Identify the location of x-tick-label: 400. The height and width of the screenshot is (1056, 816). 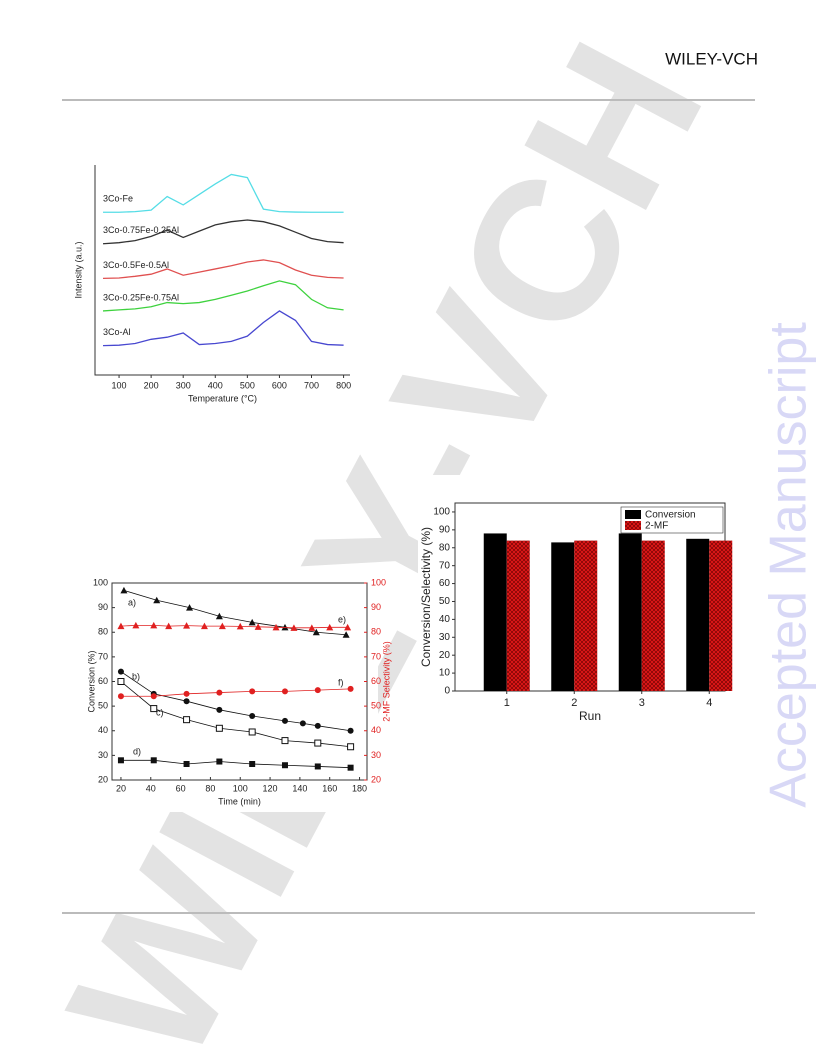
(215, 385).